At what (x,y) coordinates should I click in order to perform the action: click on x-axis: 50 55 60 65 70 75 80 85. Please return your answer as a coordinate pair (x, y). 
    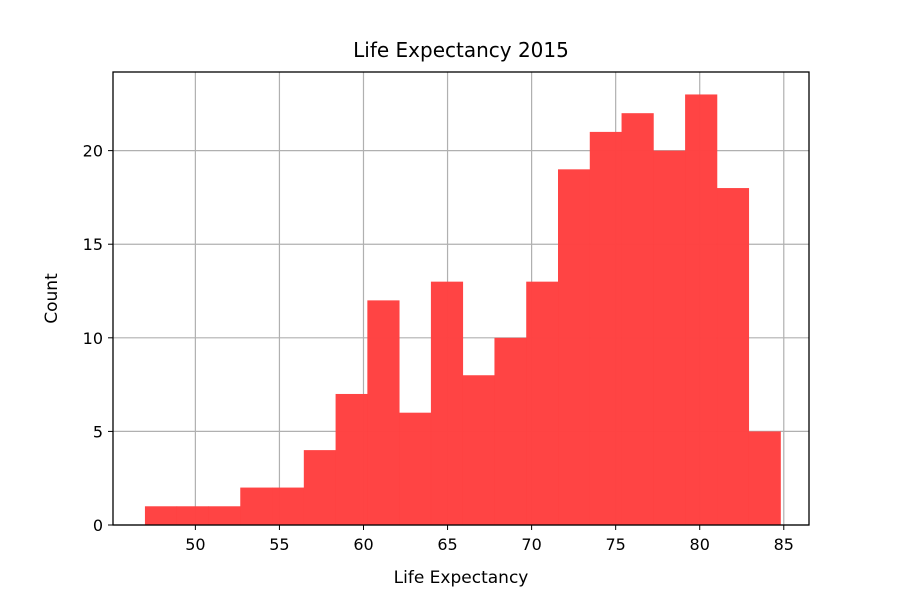
    Looking at the image, I should click on (489, 539).